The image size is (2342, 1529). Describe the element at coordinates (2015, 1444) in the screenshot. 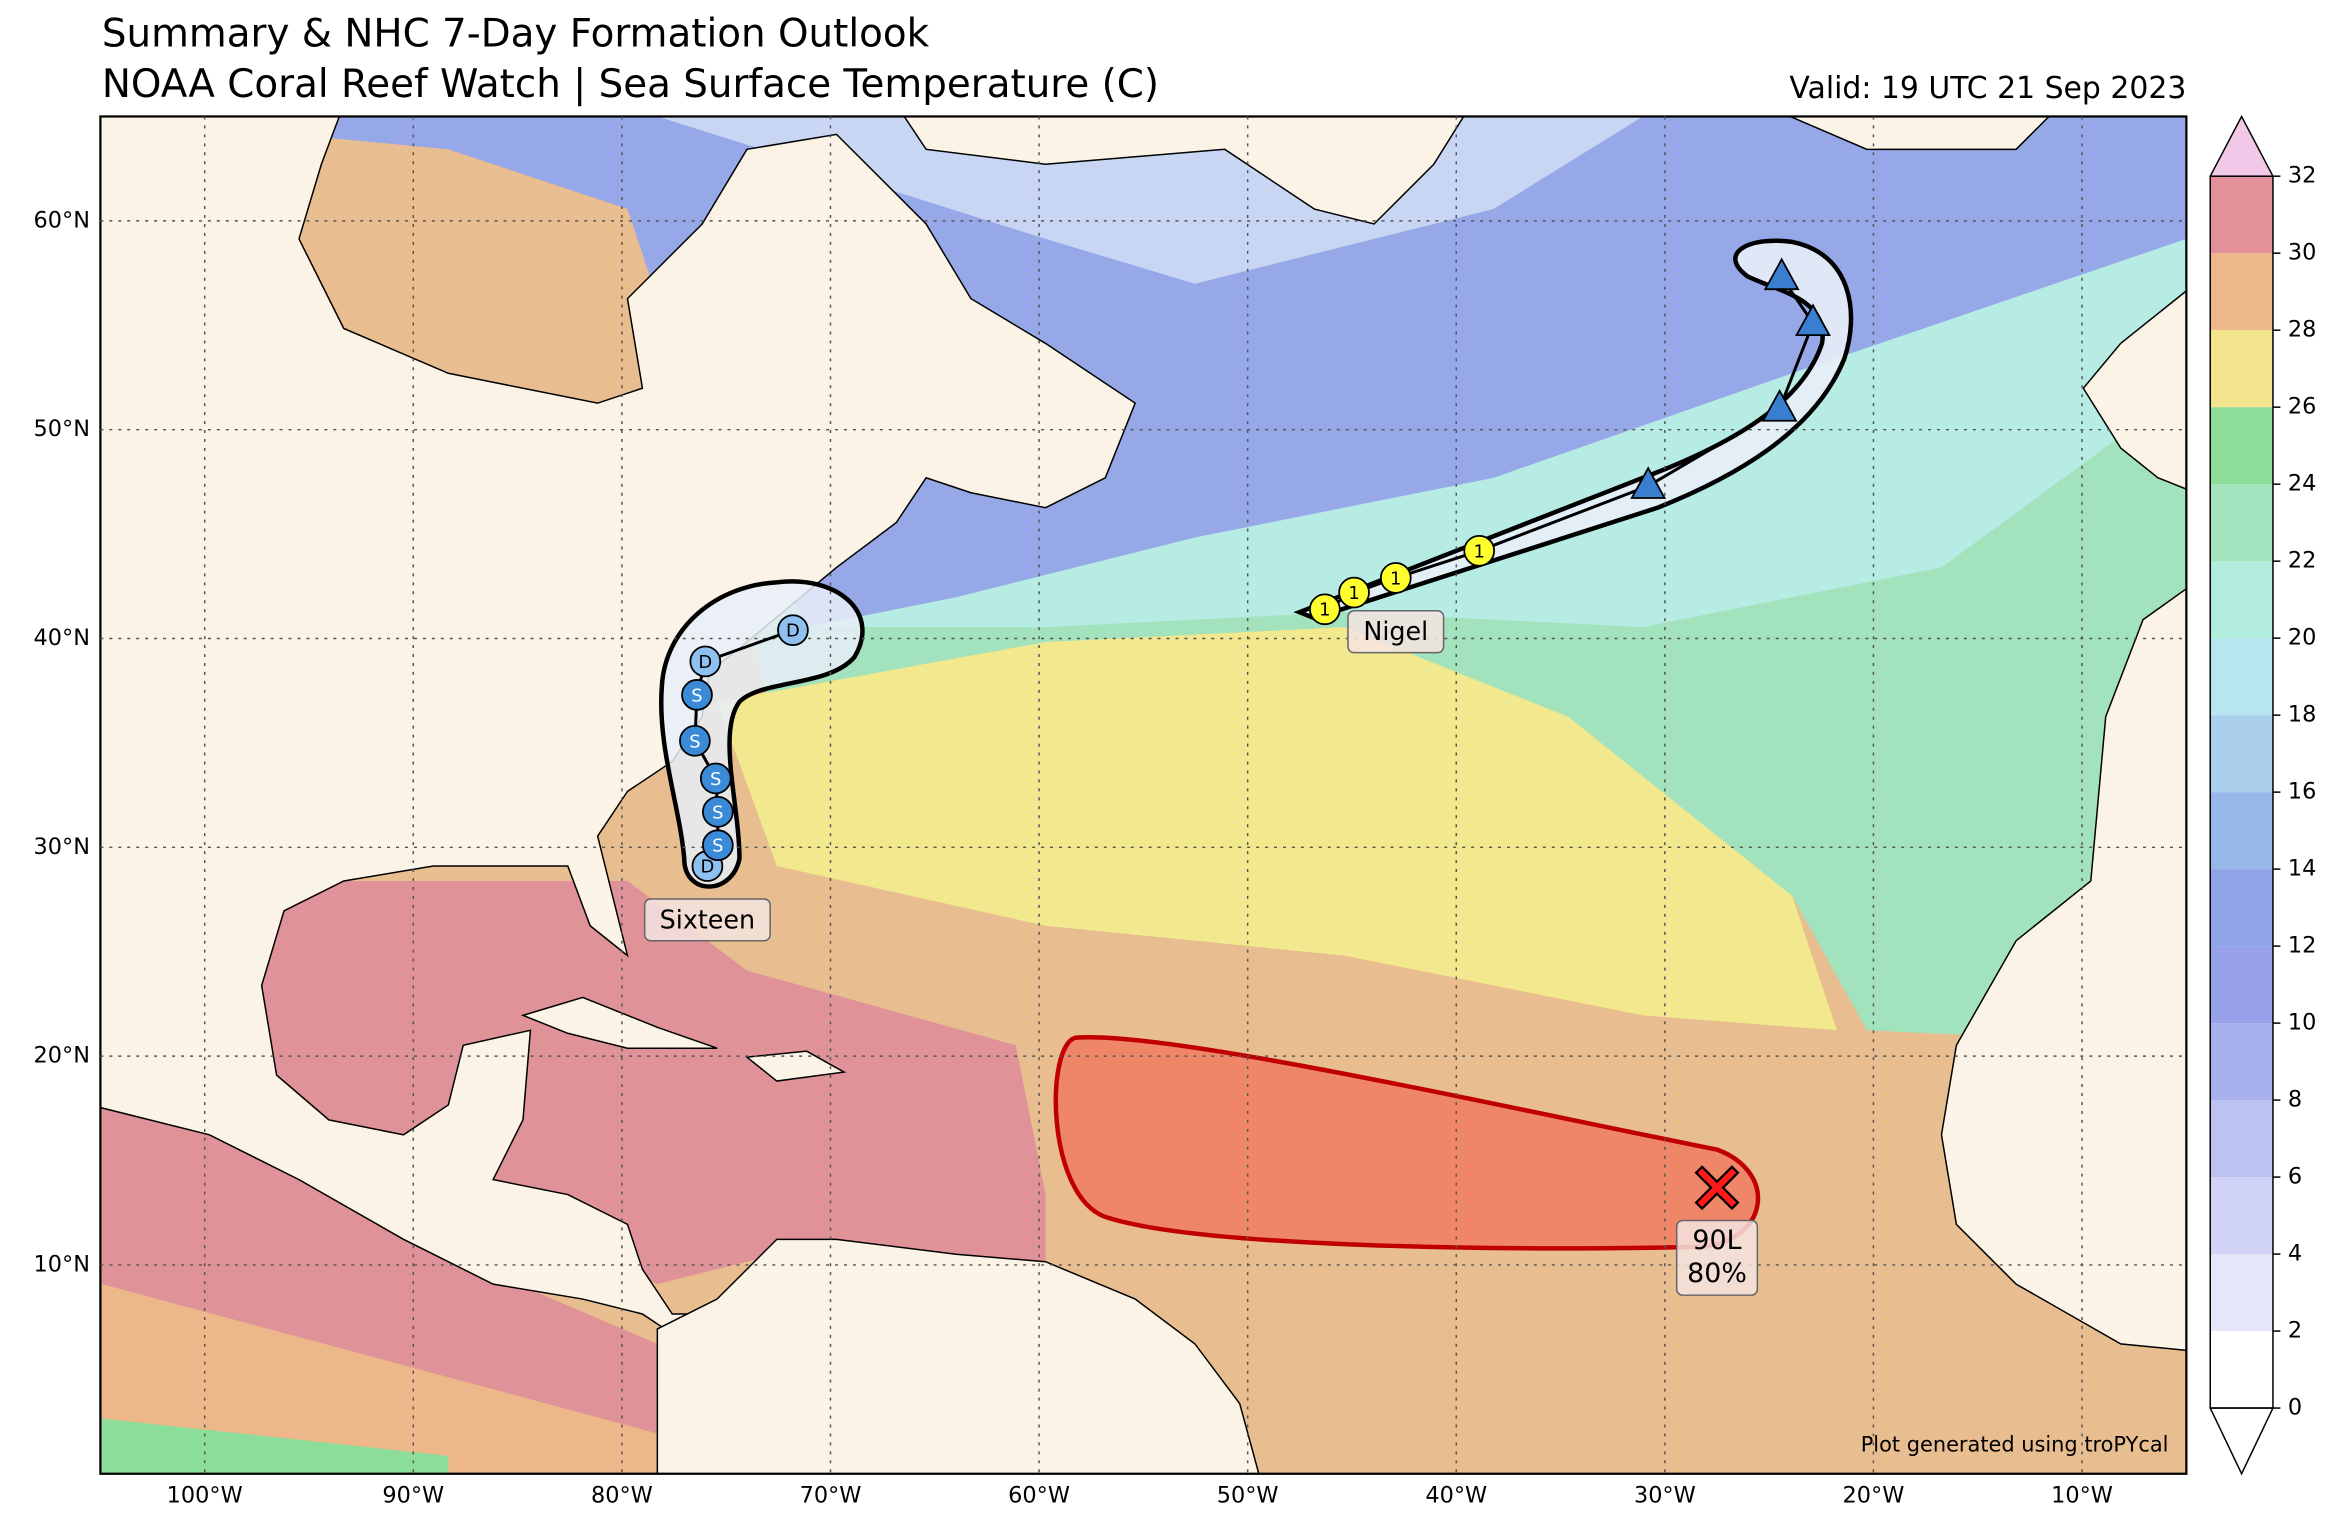

I see `credit: Plot generated using troPYcal` at that location.